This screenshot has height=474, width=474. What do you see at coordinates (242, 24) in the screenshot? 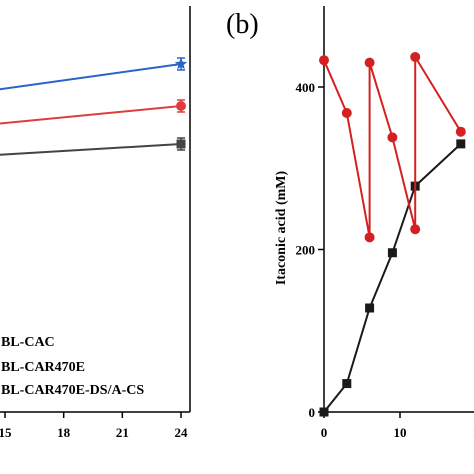
I see `panel-b-label: (b)` at bounding box center [242, 24].